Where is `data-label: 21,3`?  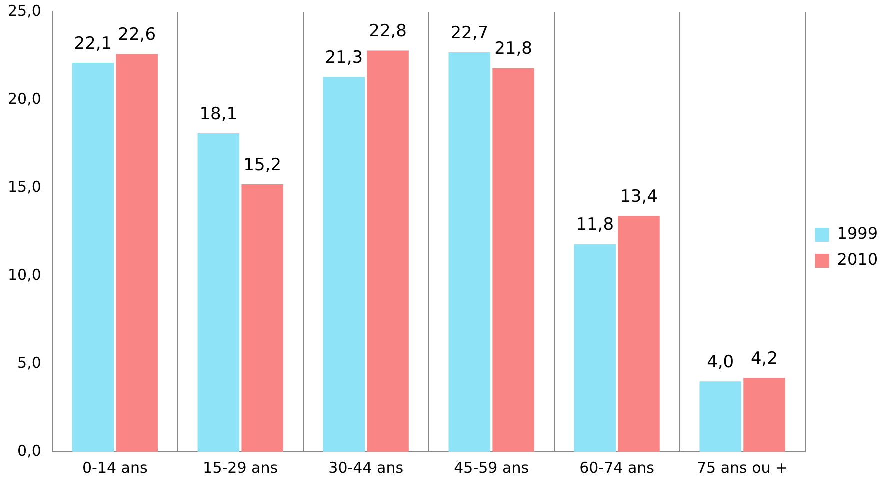 data-label: 21,3 is located at coordinates (344, 58).